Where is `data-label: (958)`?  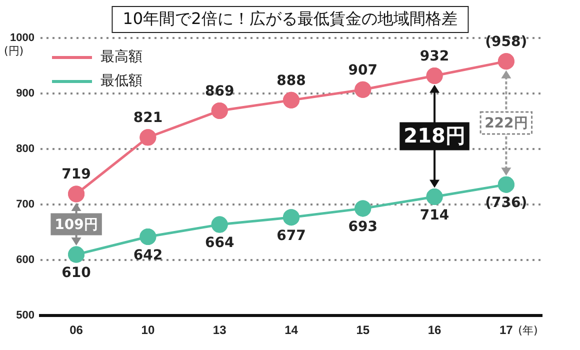
data-label: (958) is located at coordinates (506, 42).